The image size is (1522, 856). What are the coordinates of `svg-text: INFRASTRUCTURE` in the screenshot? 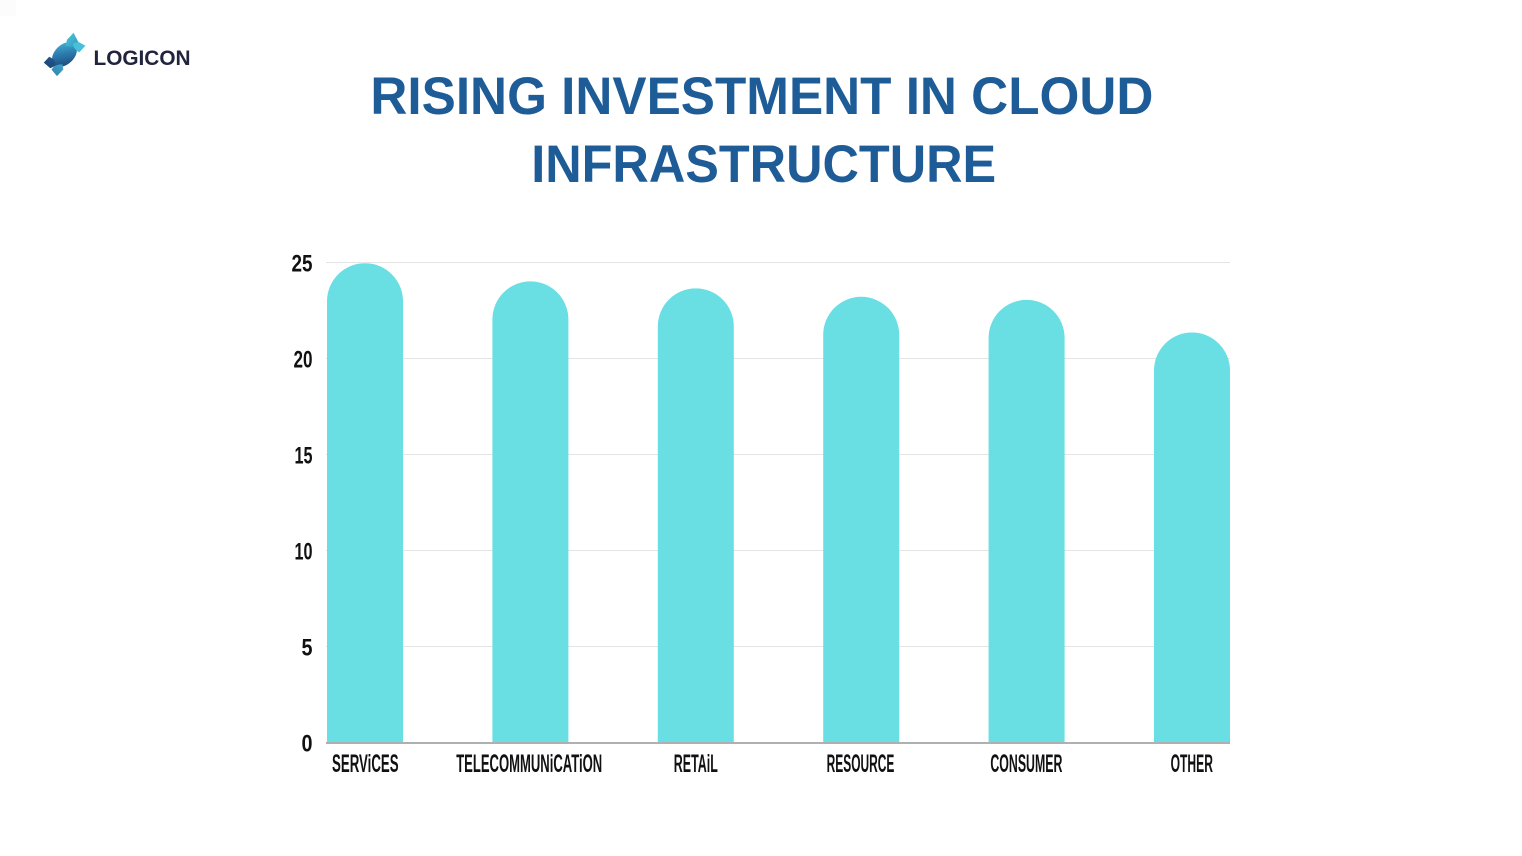 It's located at (763, 164).